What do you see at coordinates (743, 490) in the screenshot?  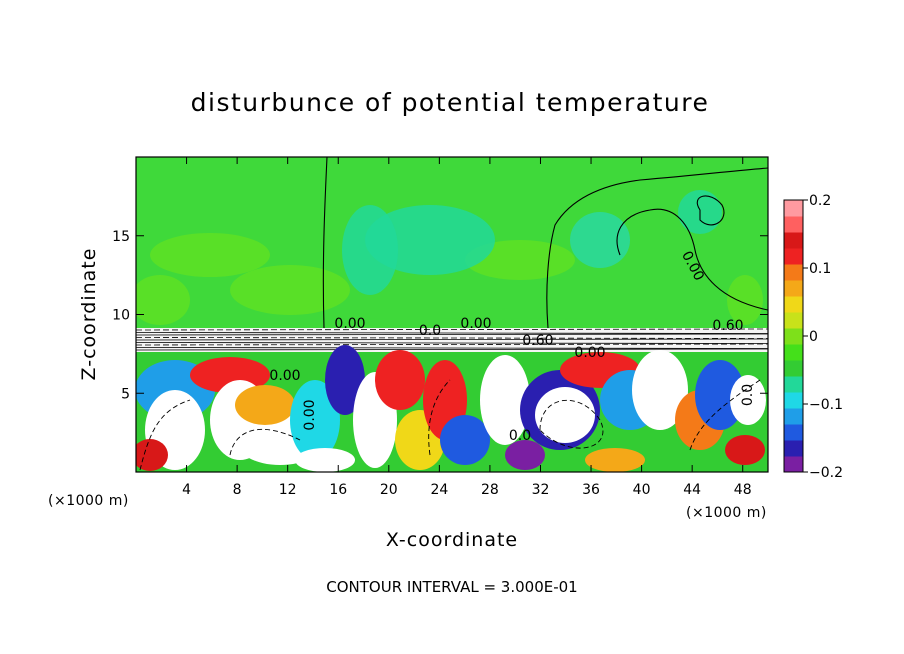 I see `x-tick-label: 48` at bounding box center [743, 490].